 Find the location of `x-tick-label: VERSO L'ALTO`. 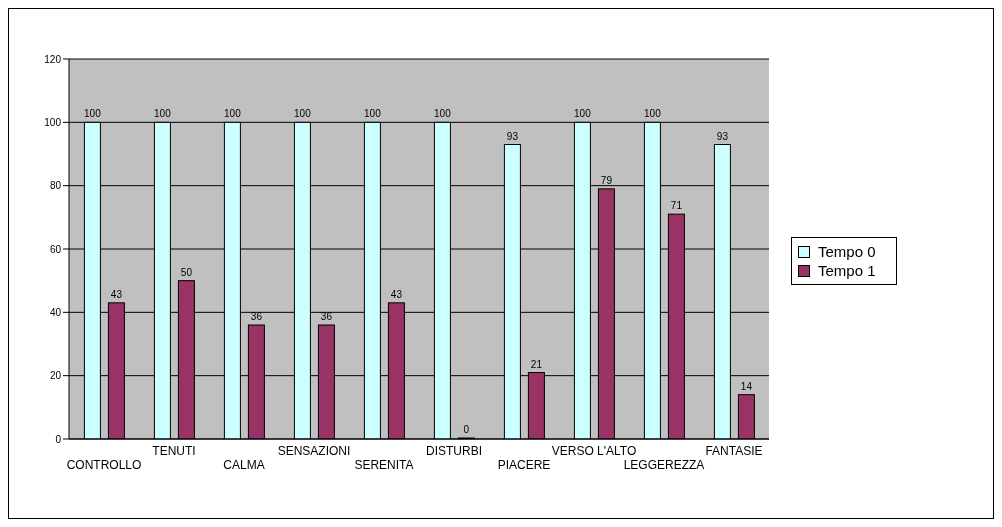

x-tick-label: VERSO L'ALTO is located at coordinates (594, 451).